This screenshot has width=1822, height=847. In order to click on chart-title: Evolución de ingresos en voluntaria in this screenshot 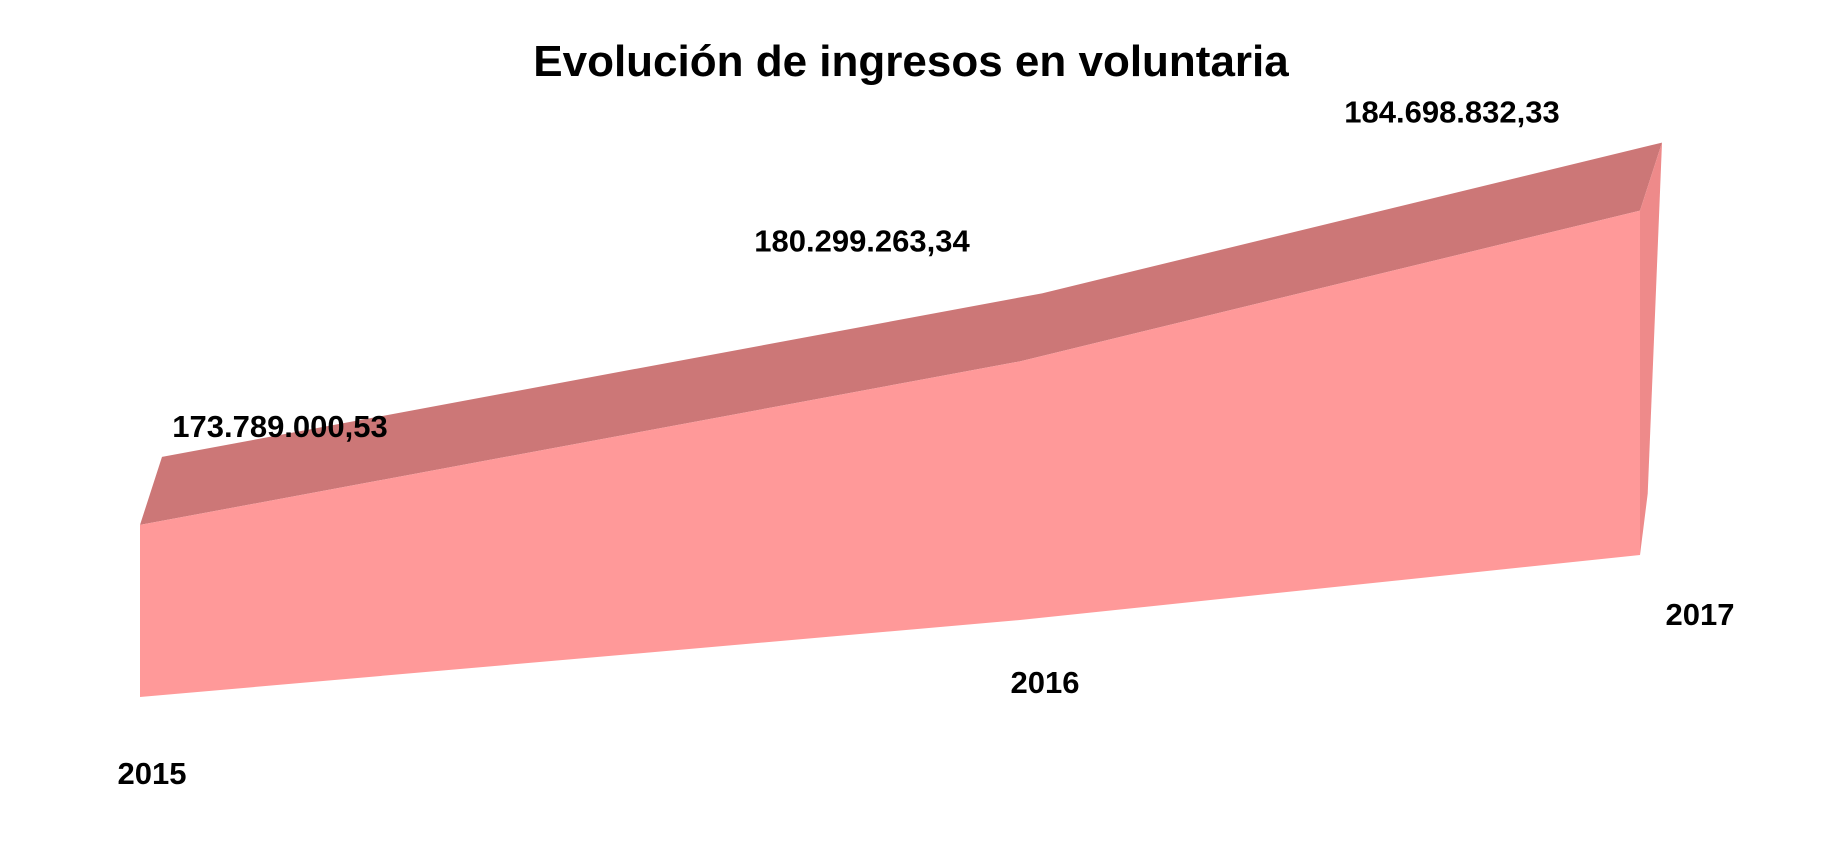, I will do `click(911, 61)`.